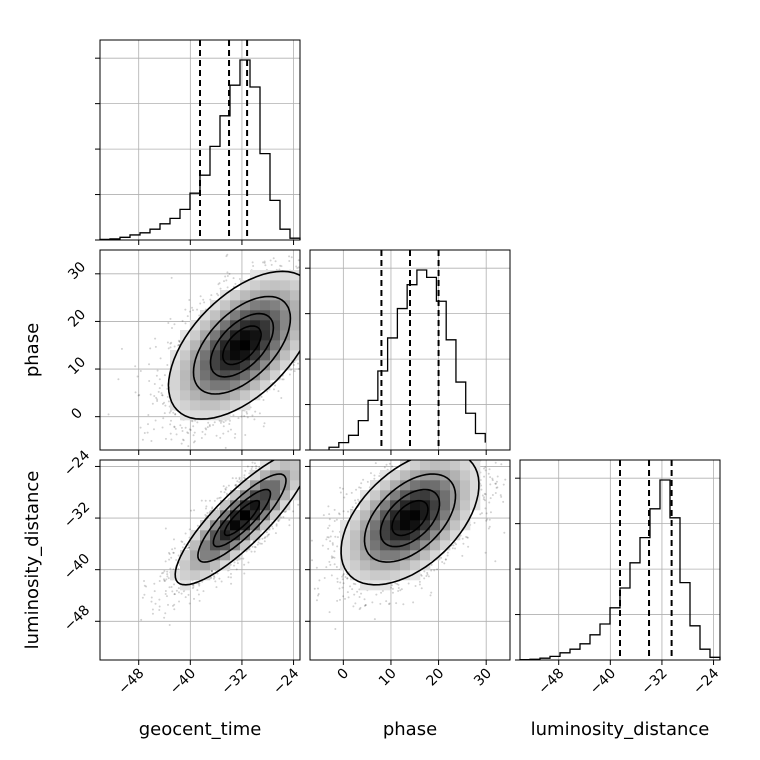 The width and height of the screenshot is (760, 760). Describe the element at coordinates (410, 560) in the screenshot. I see `panel-border` at that location.